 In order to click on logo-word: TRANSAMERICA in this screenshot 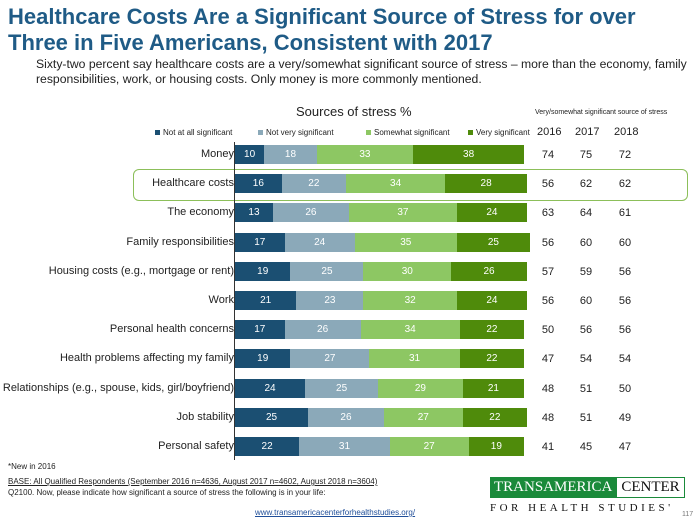, I will do `click(553, 487)`.